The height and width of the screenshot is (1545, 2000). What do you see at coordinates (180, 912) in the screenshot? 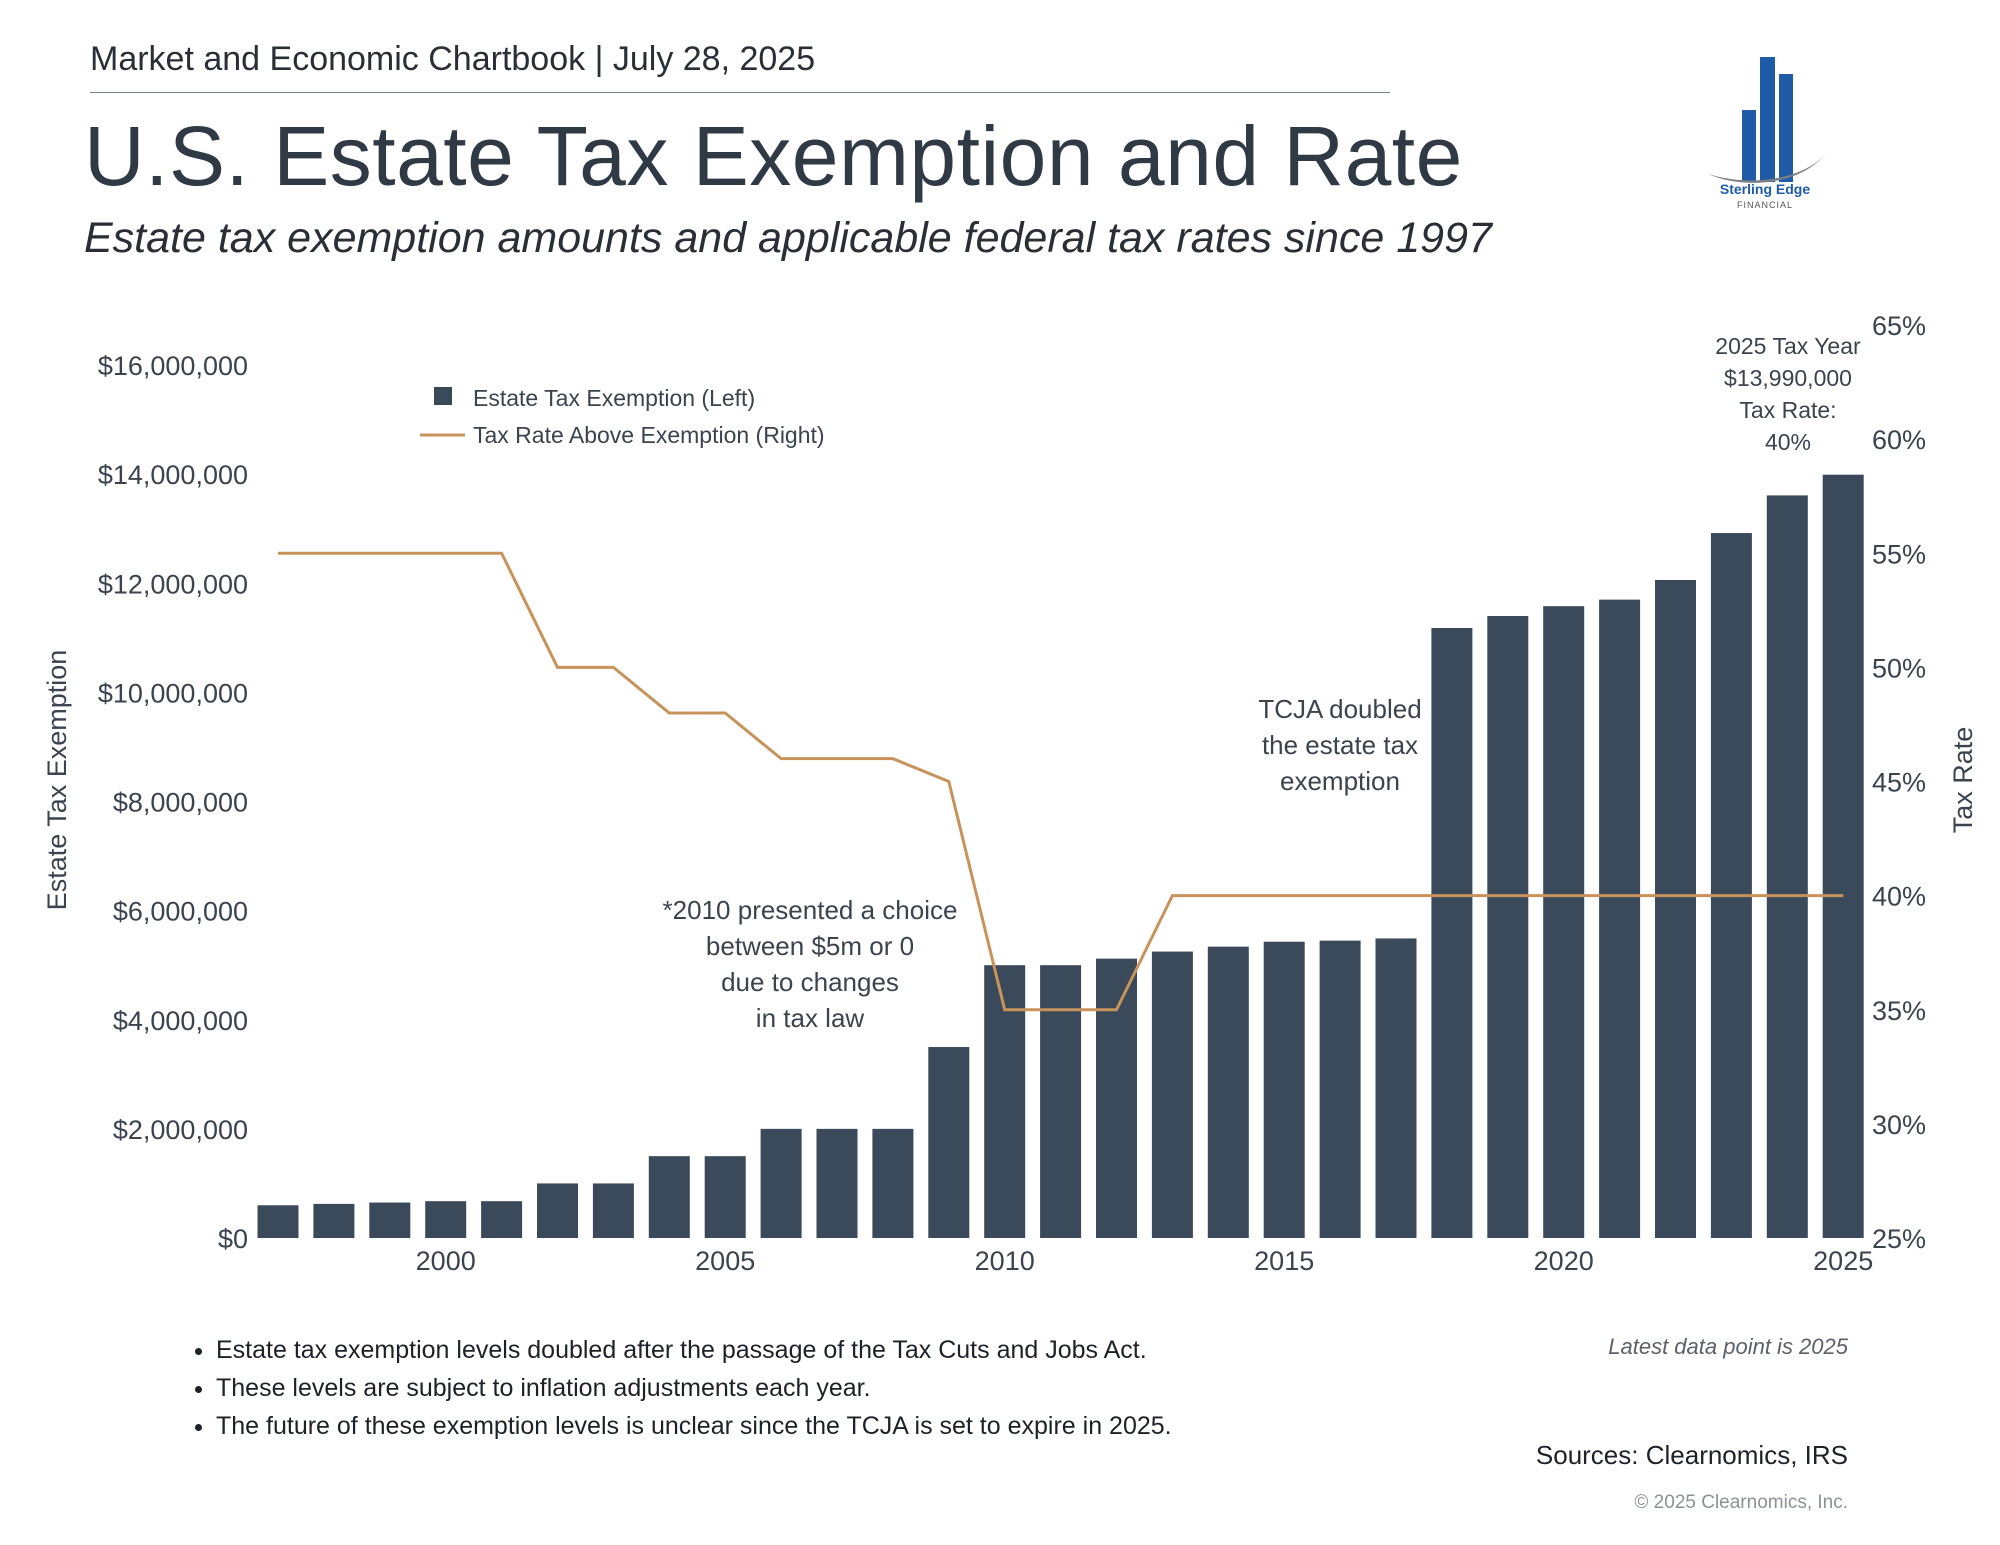
I see `left-axis-tick: $6,000,000` at bounding box center [180, 912].